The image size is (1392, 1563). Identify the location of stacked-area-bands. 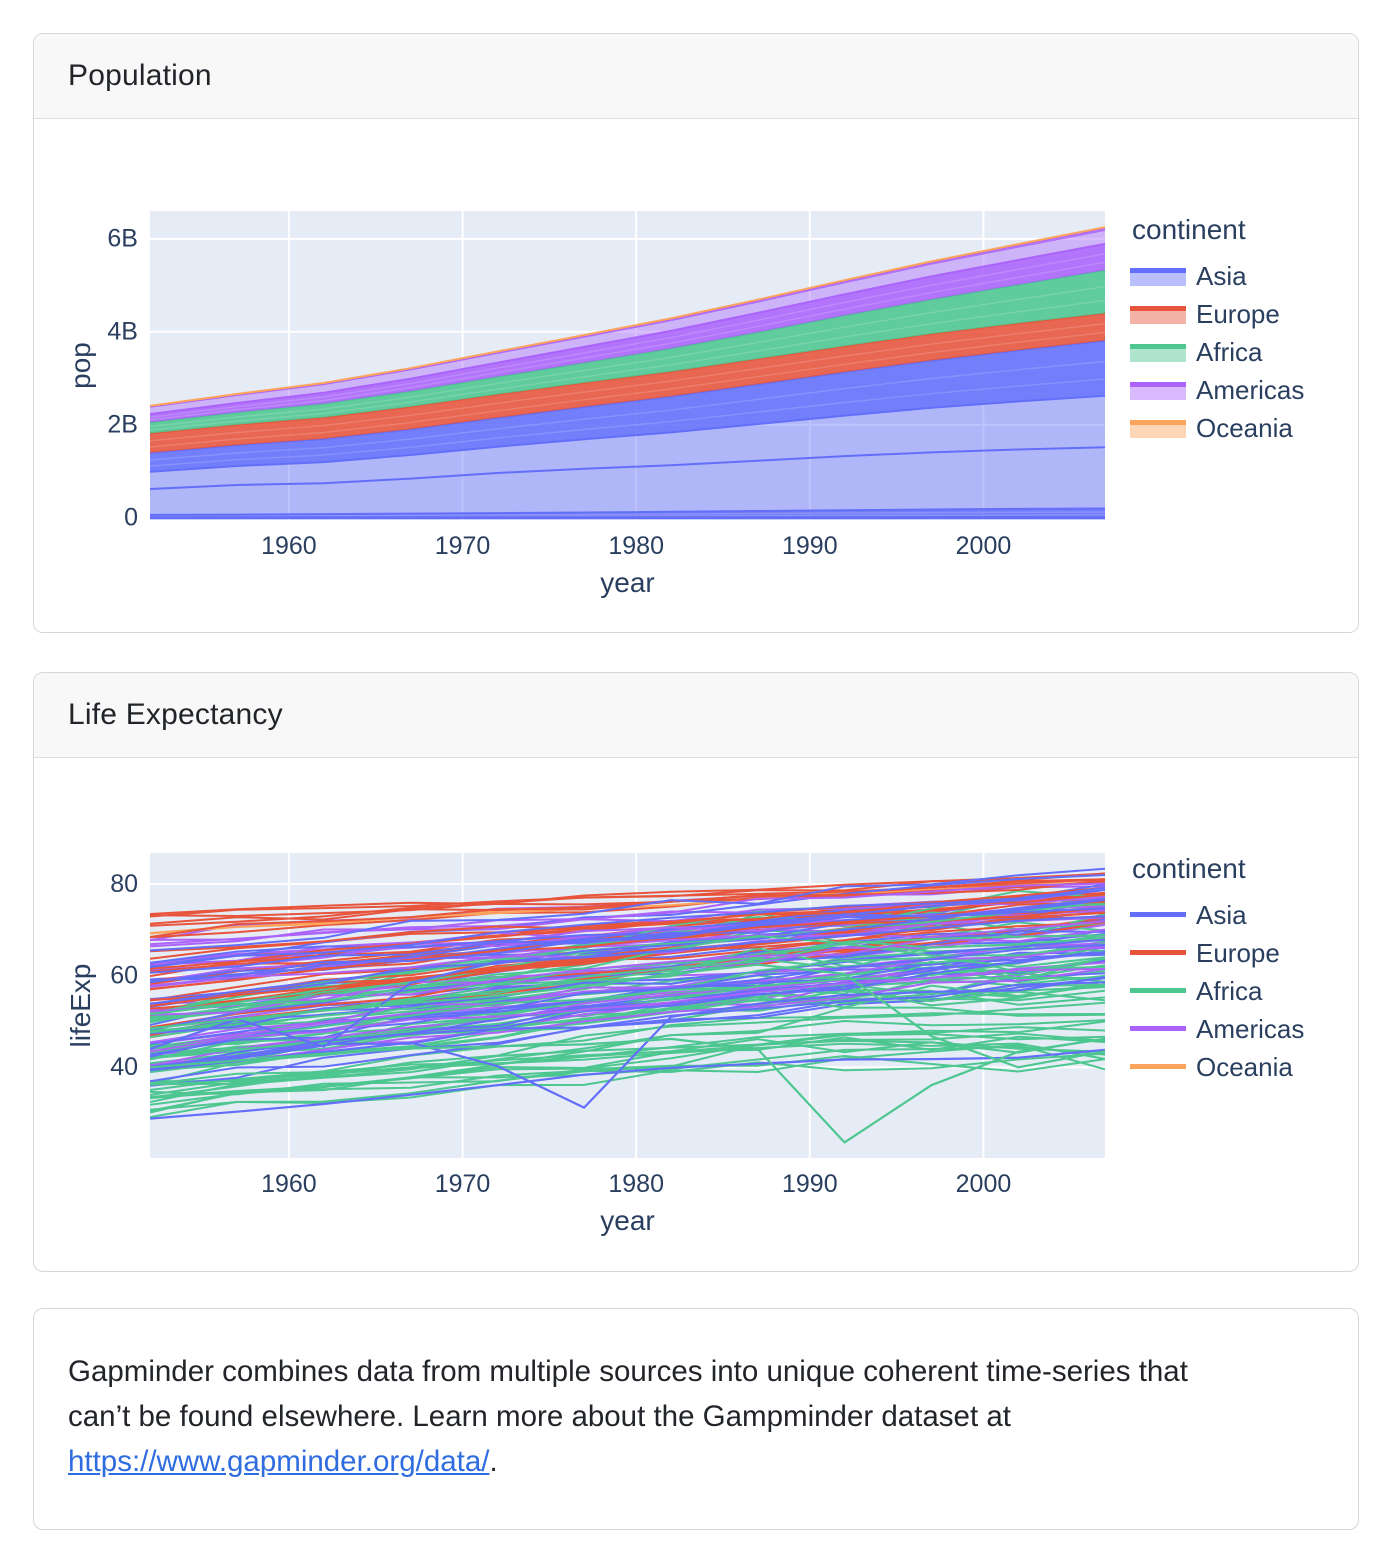
(627, 373).